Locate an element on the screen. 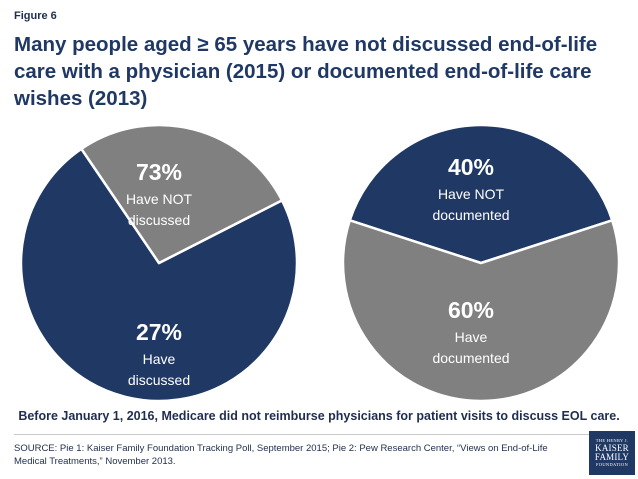  pie-1-slice-1-percent-label: 73% is located at coordinates (159, 172).